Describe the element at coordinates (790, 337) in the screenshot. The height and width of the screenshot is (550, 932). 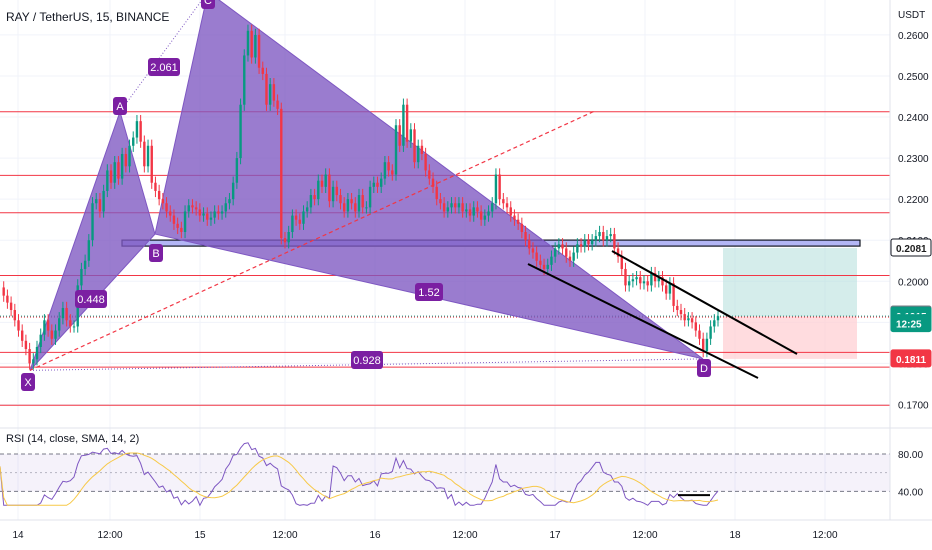
I see `loss-zone` at that location.